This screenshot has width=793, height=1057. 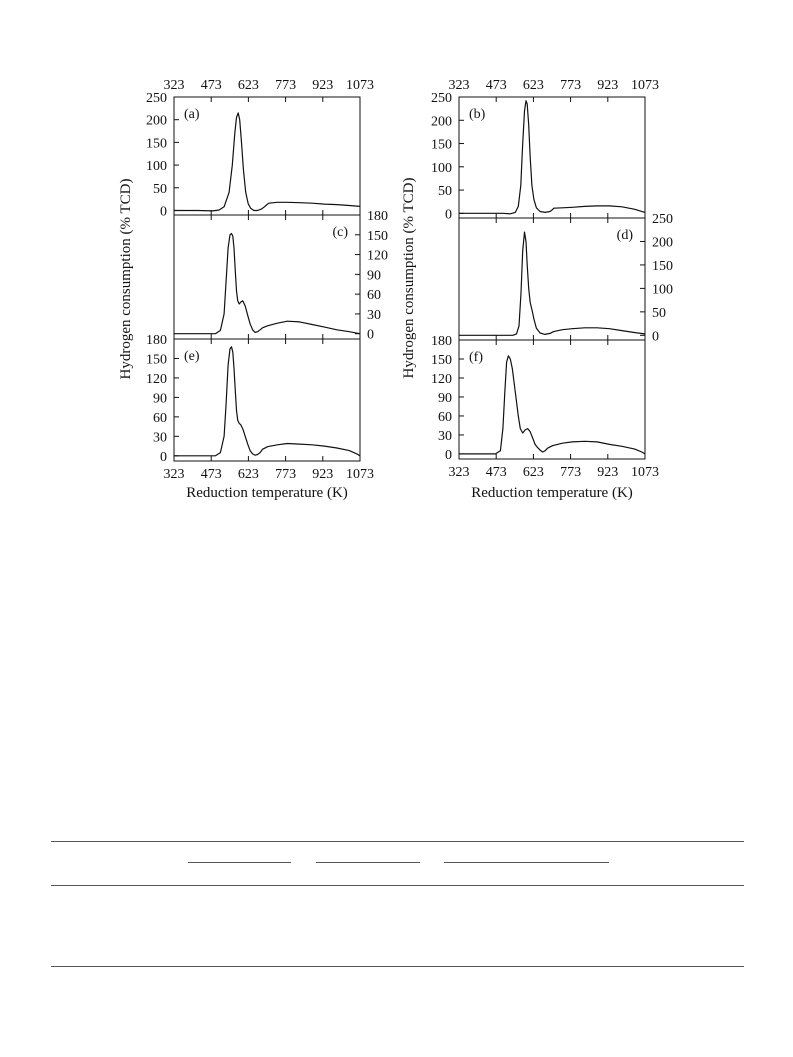 I want to click on chart-2-panel-1-frame, so click(x=552, y=157).